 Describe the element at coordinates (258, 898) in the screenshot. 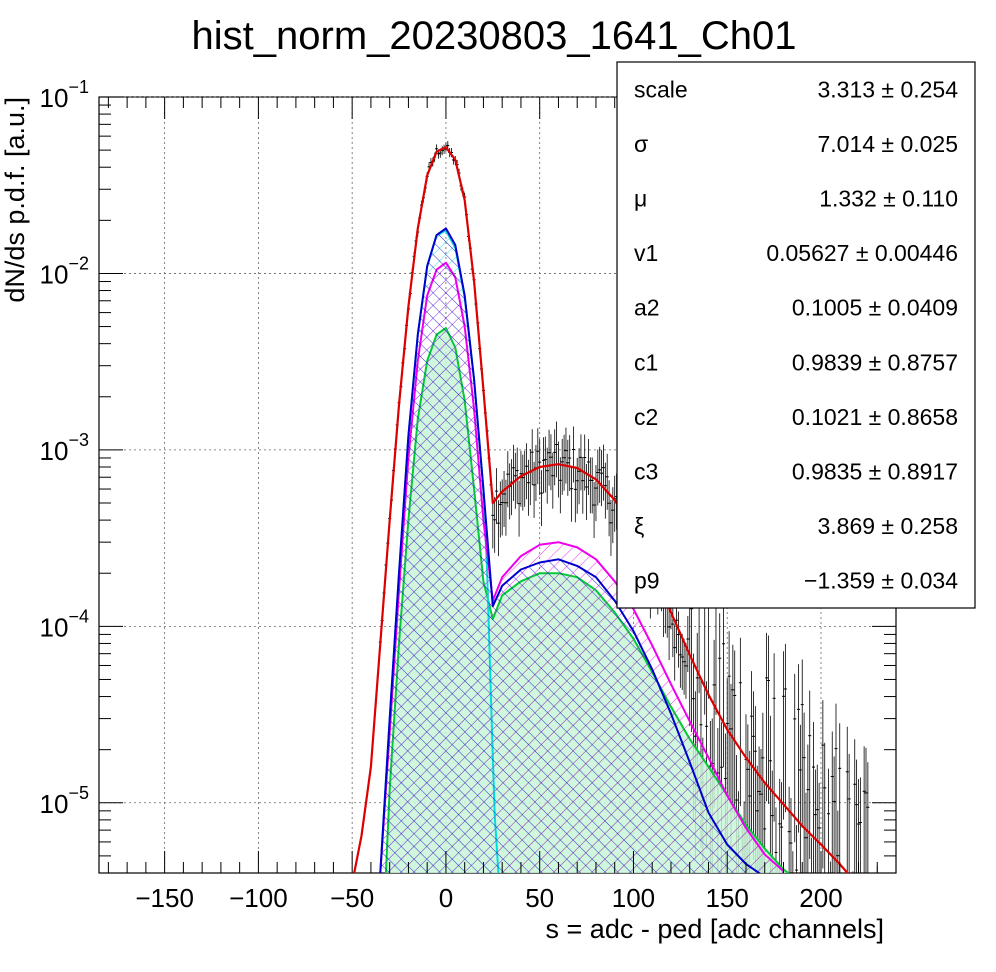

I see `x-tick-label: −100` at that location.